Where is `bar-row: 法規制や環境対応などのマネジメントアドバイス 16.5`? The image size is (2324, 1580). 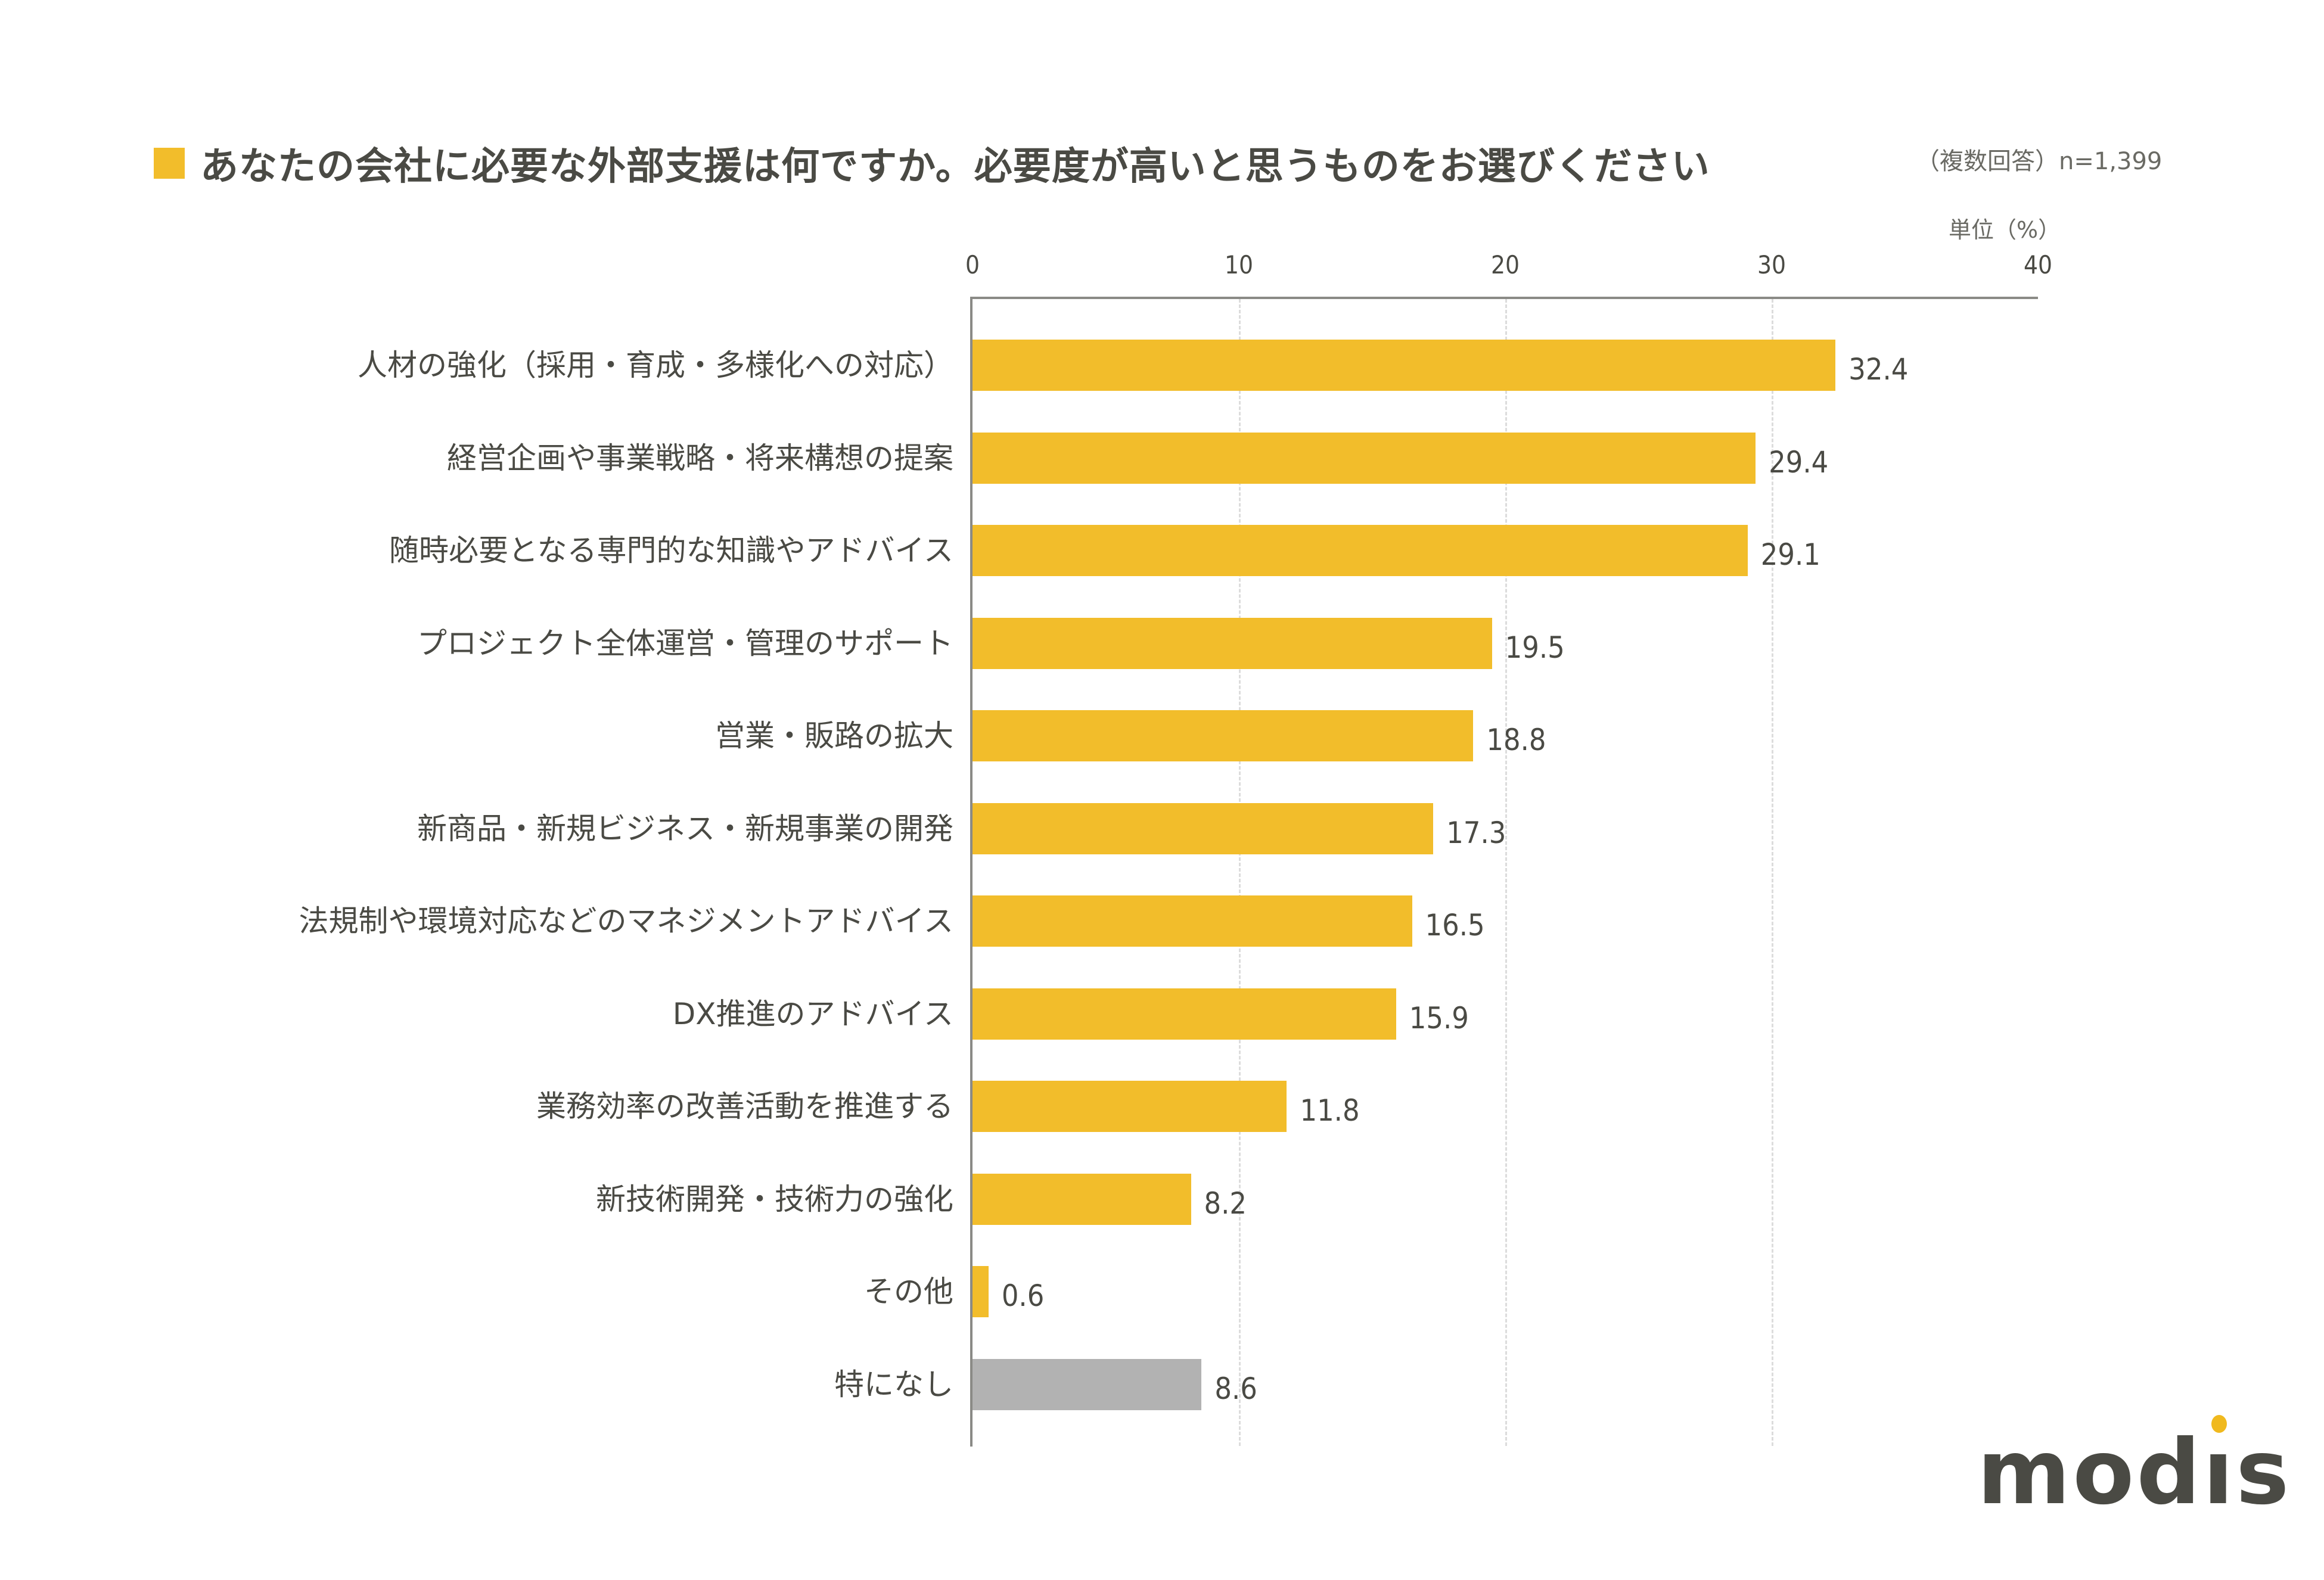
bar-row: 法規制や環境対応などのマネジメントアドバイス 16.5 is located at coordinates (1162, 921).